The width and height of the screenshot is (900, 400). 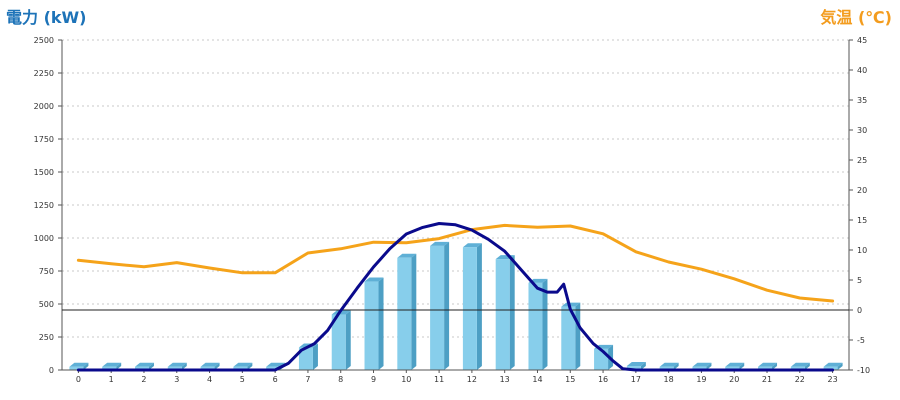 I want to click on x-tick-label: 0, so click(x=78, y=379).